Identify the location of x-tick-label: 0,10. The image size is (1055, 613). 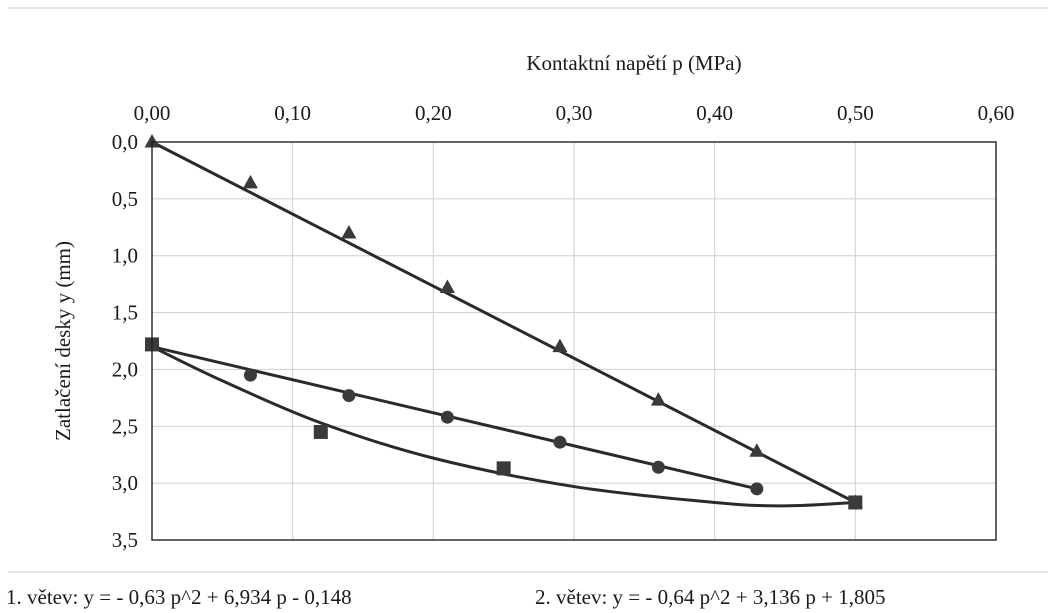
(292, 113).